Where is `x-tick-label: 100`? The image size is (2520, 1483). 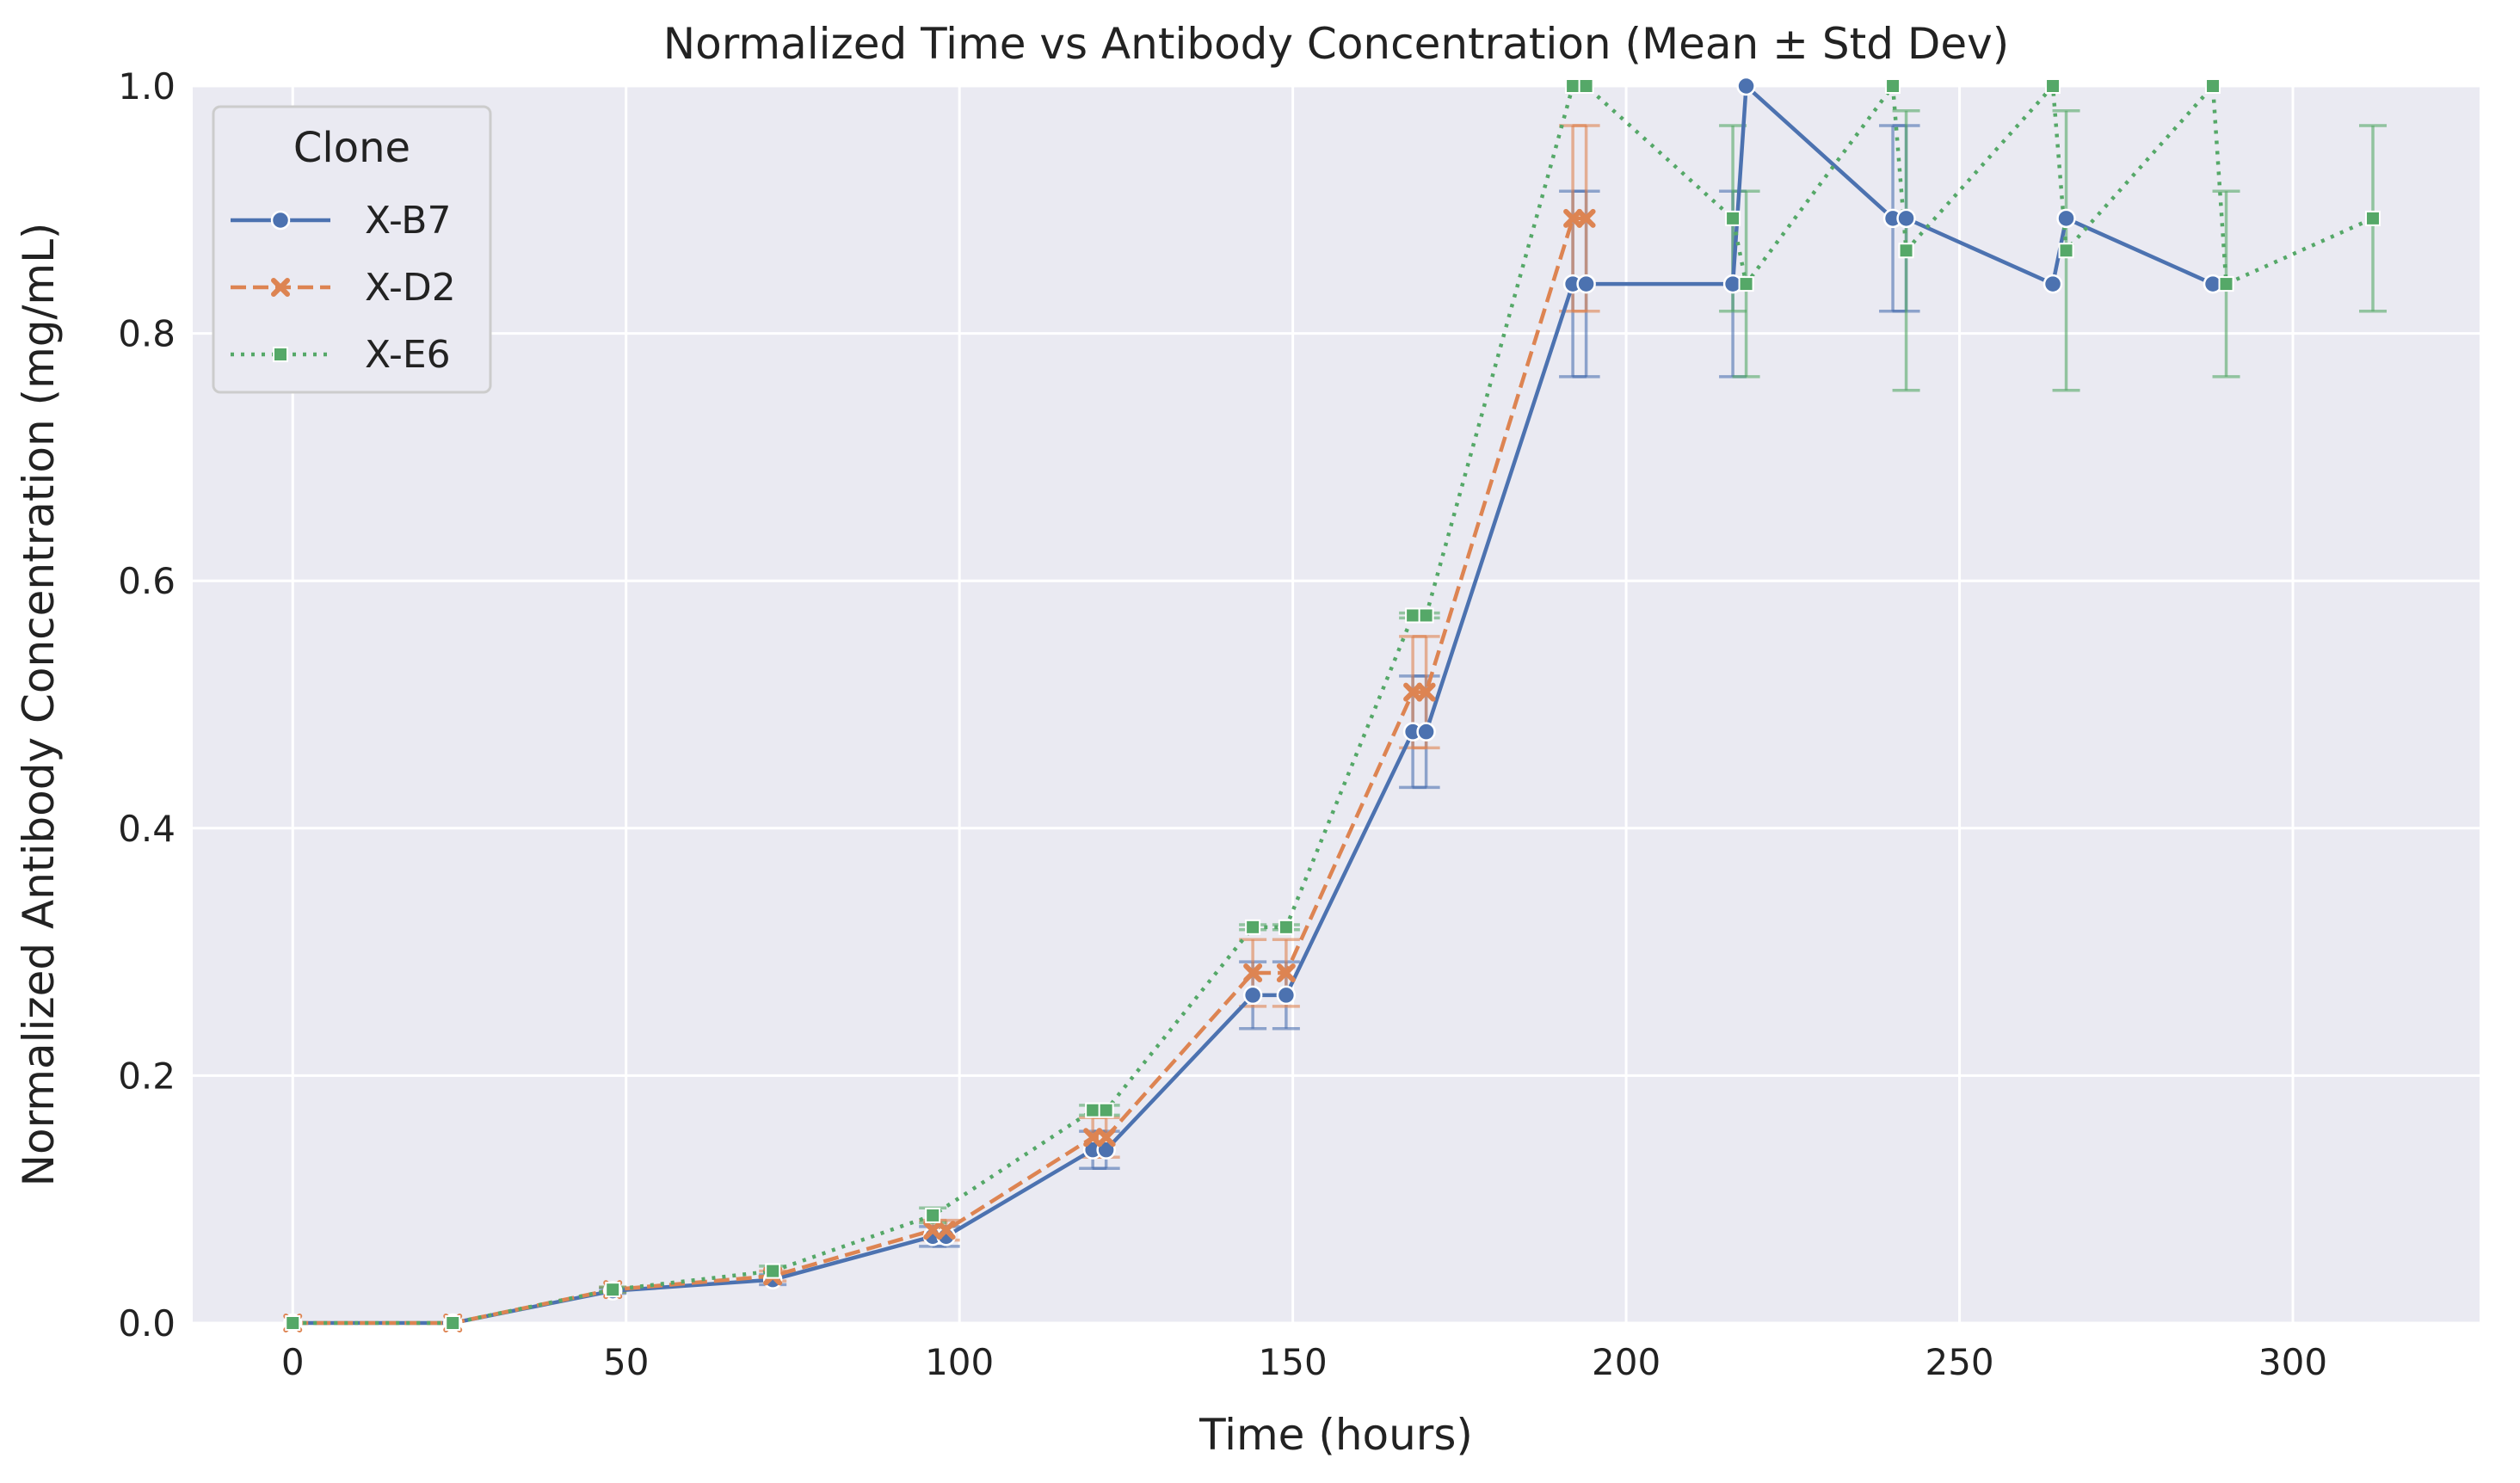 x-tick-label: 100 is located at coordinates (960, 1362).